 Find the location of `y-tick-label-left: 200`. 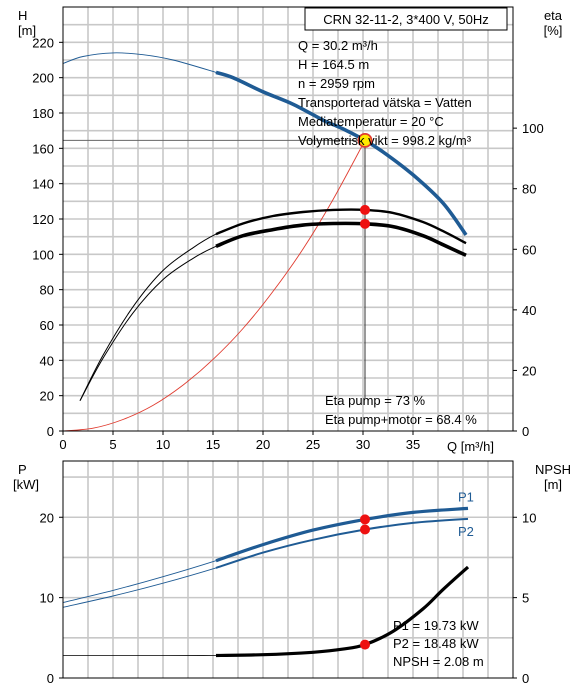

y-tick-label-left: 200 is located at coordinates (43, 78).